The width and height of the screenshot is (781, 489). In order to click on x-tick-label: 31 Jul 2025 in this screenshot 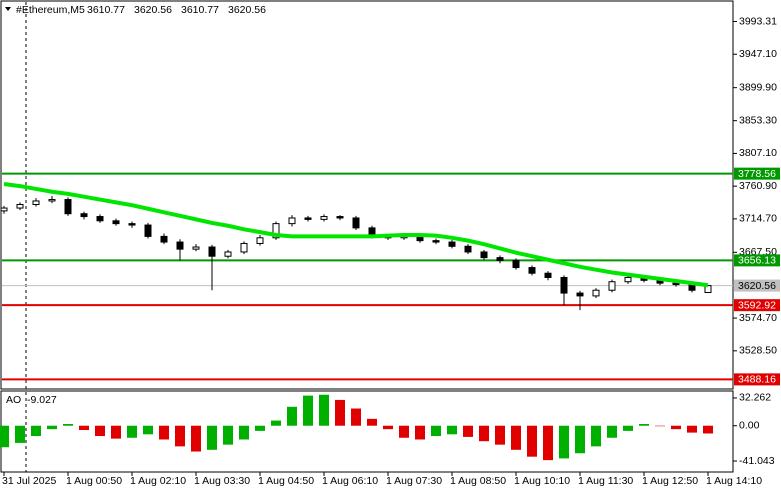, I will do `click(29, 481)`.